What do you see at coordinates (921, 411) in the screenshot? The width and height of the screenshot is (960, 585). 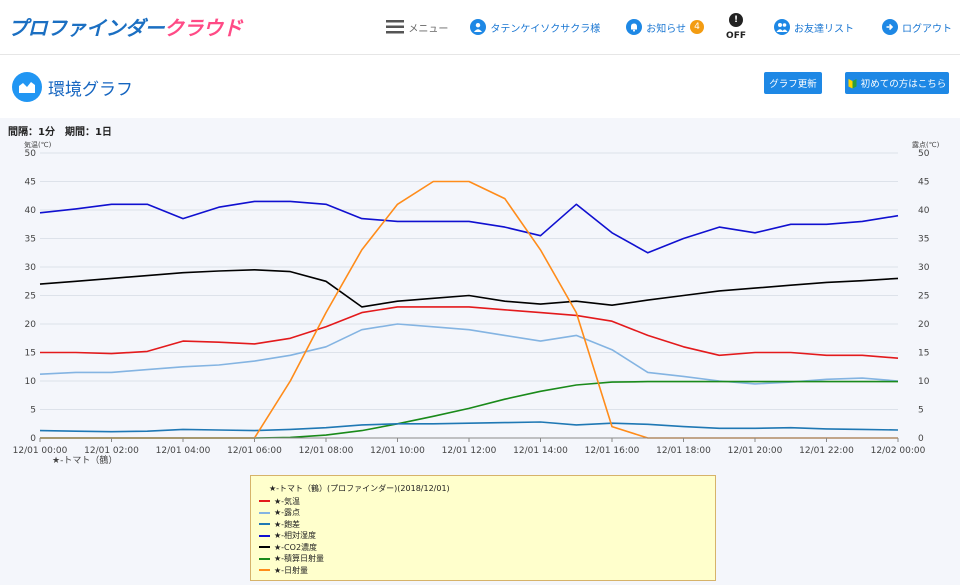 I see `y-tick-right: 5` at bounding box center [921, 411].